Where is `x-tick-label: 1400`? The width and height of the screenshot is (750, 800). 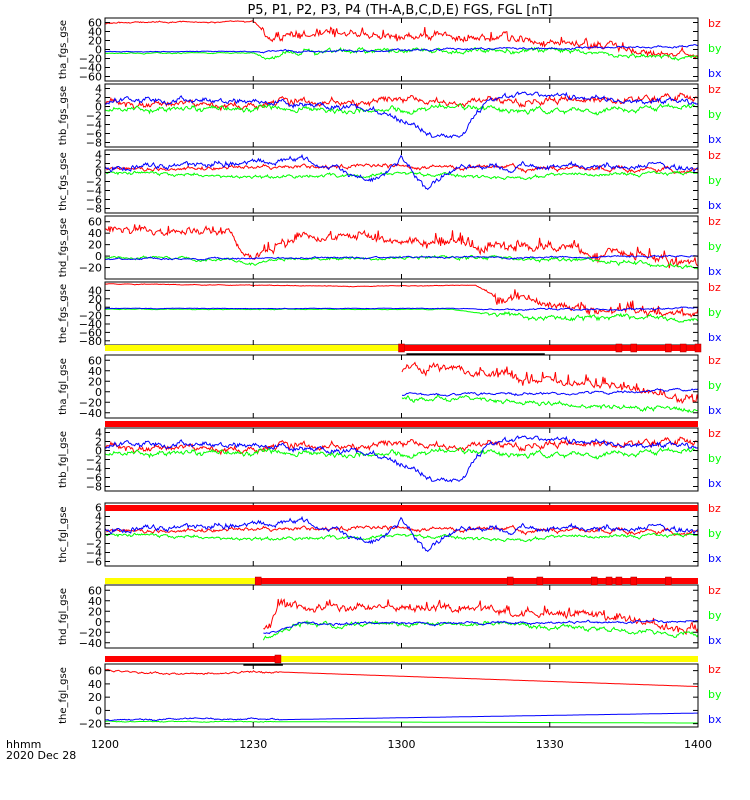 x-tick-label: 1400 is located at coordinates (698, 744).